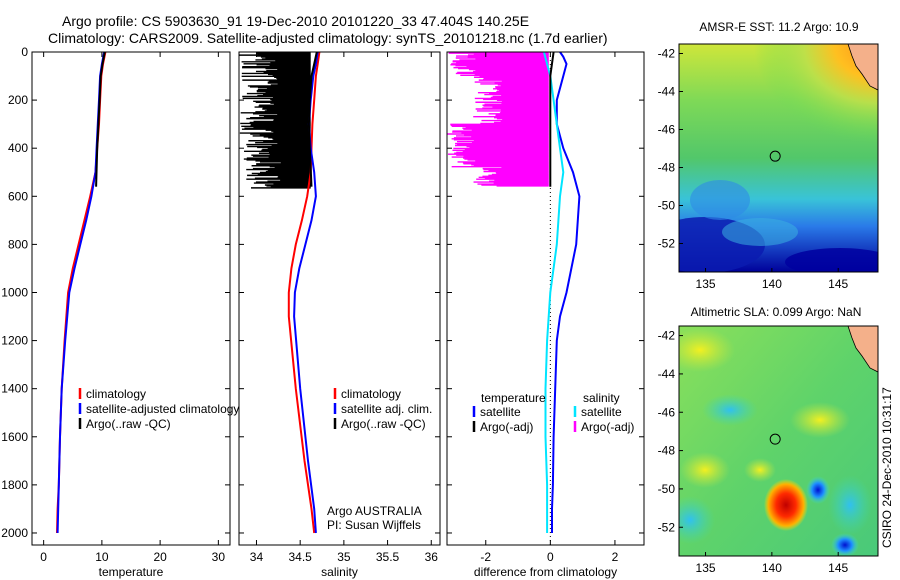 Image resolution: width=900 pixels, height=580 pixels. I want to click on sla-positive-eddy, so click(786, 505).